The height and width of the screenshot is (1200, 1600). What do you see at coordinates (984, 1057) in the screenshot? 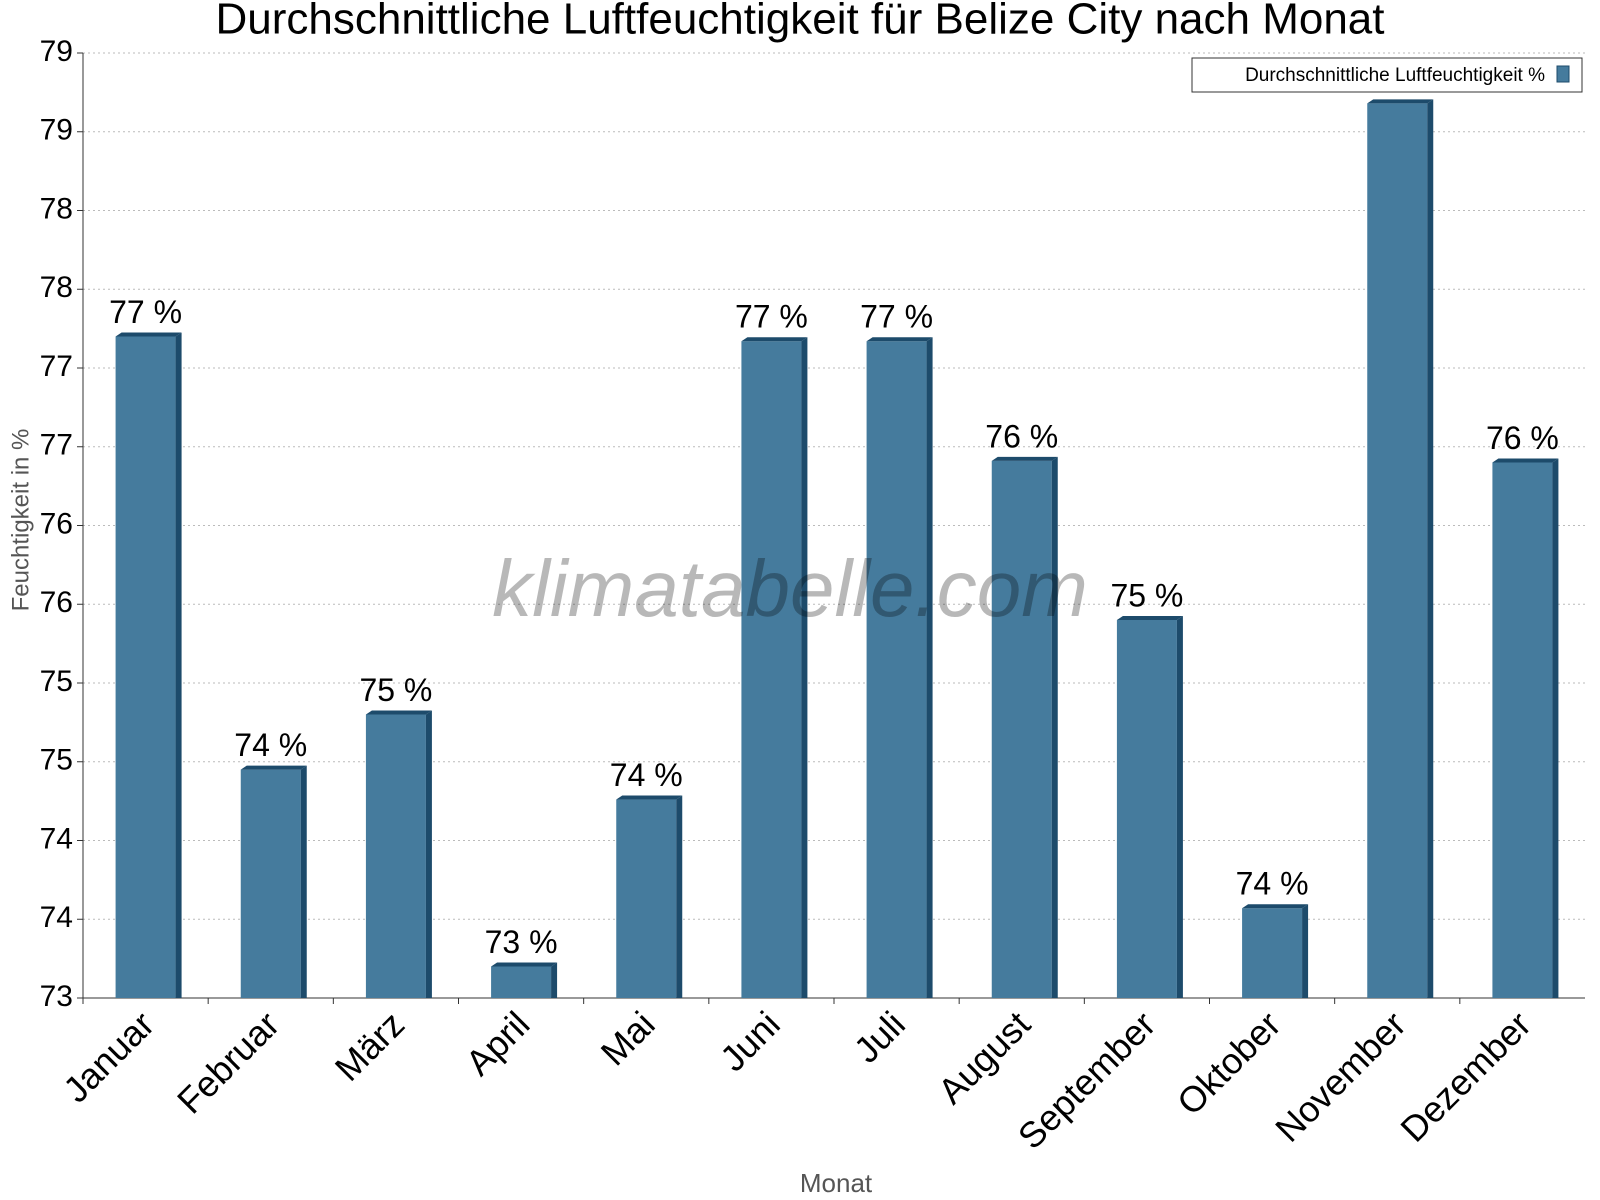
I see `x-tick-label: August` at bounding box center [984, 1057].